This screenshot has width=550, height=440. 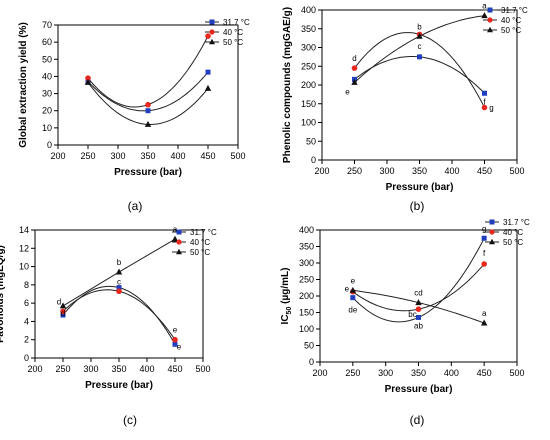 I want to click on y-tick-label: 12, so click(x=24, y=248).